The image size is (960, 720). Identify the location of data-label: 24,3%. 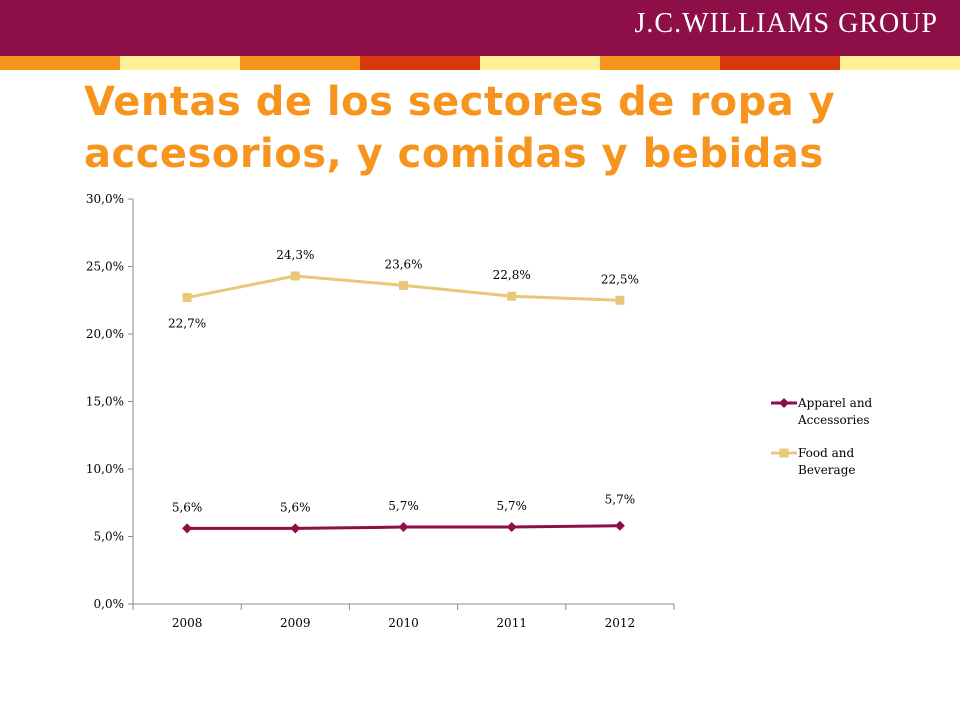
(295, 255).